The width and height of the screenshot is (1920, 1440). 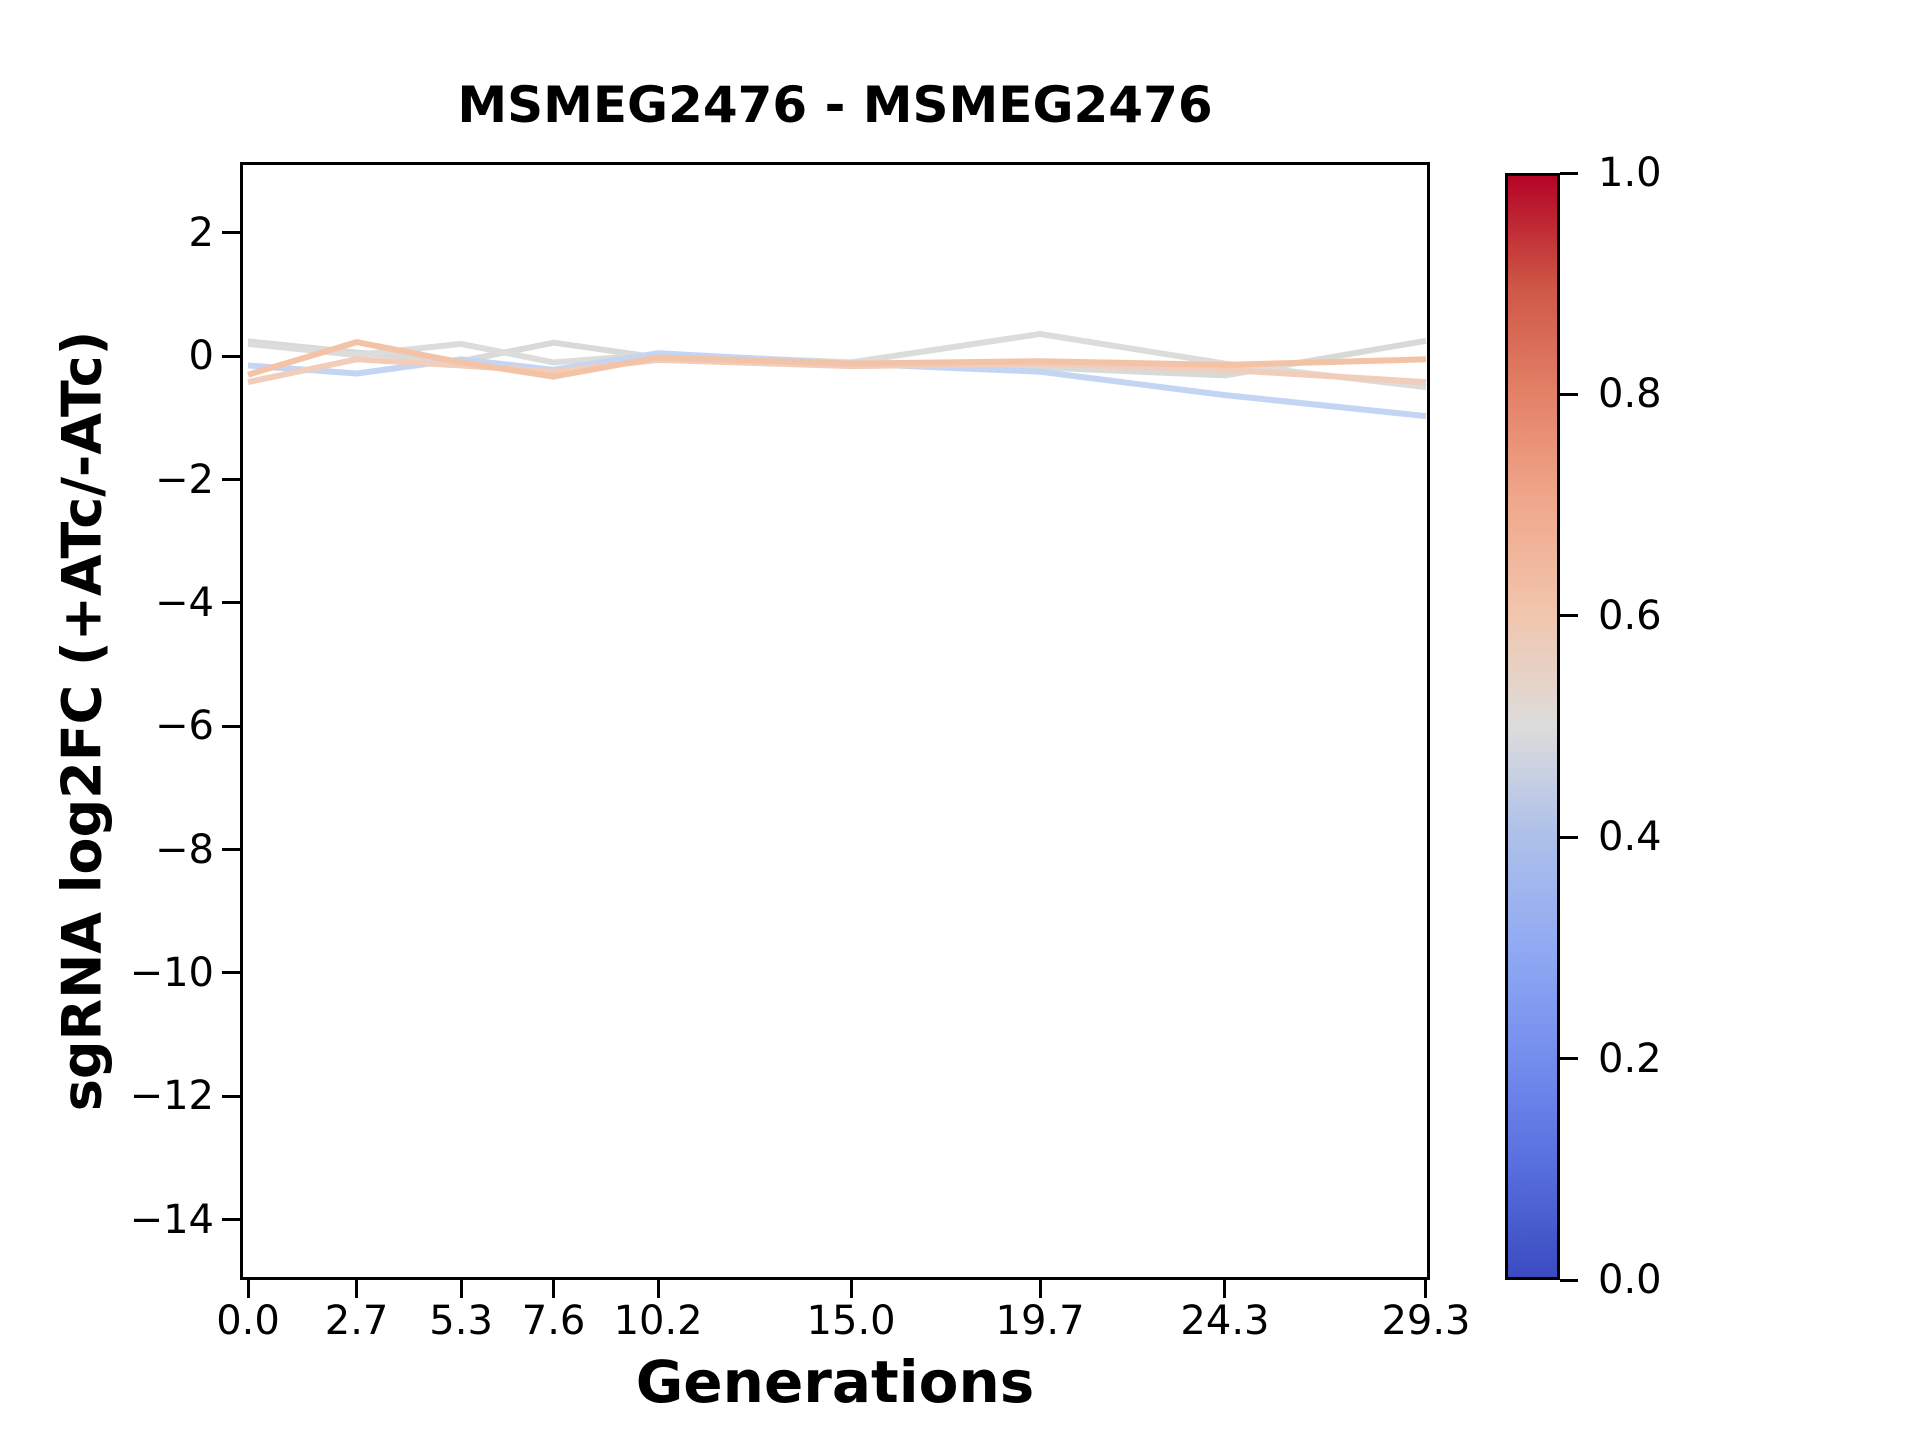 I want to click on y-tick-label: −10, so click(x=171, y=972).